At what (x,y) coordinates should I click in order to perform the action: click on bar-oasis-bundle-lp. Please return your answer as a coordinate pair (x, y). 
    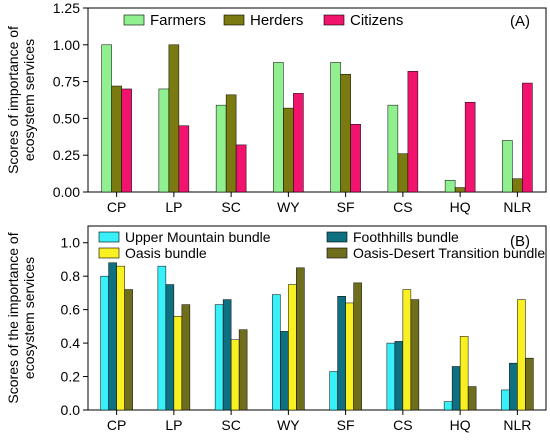
    Looking at the image, I should click on (178, 363).